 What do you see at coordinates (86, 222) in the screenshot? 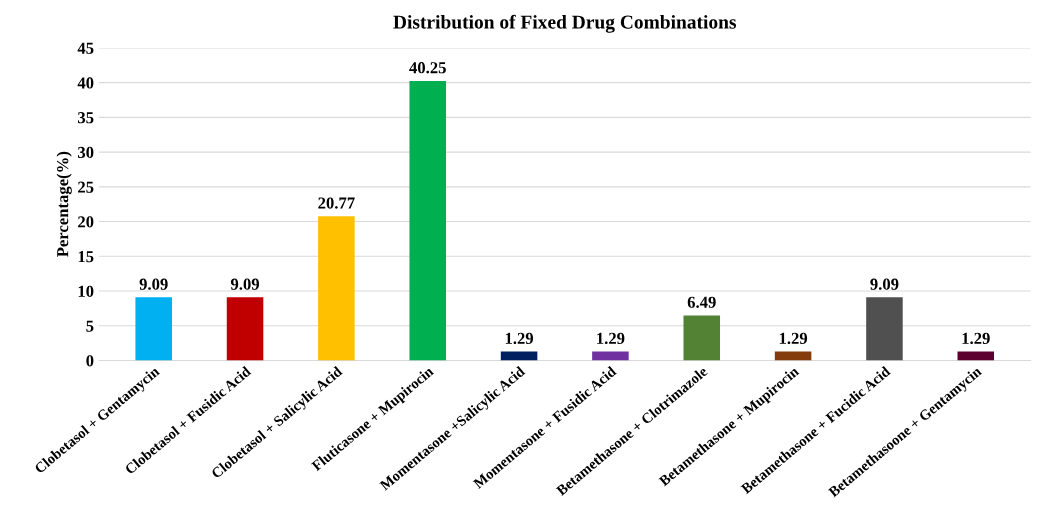
I see `y-tick-label: 20` at bounding box center [86, 222].